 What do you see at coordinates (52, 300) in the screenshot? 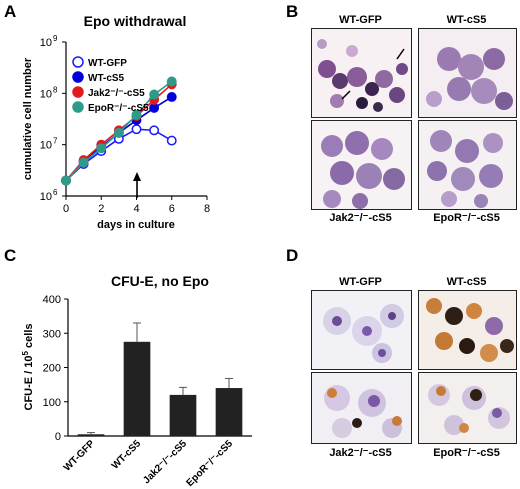
I see `y-tick-label: 400` at bounding box center [52, 300].